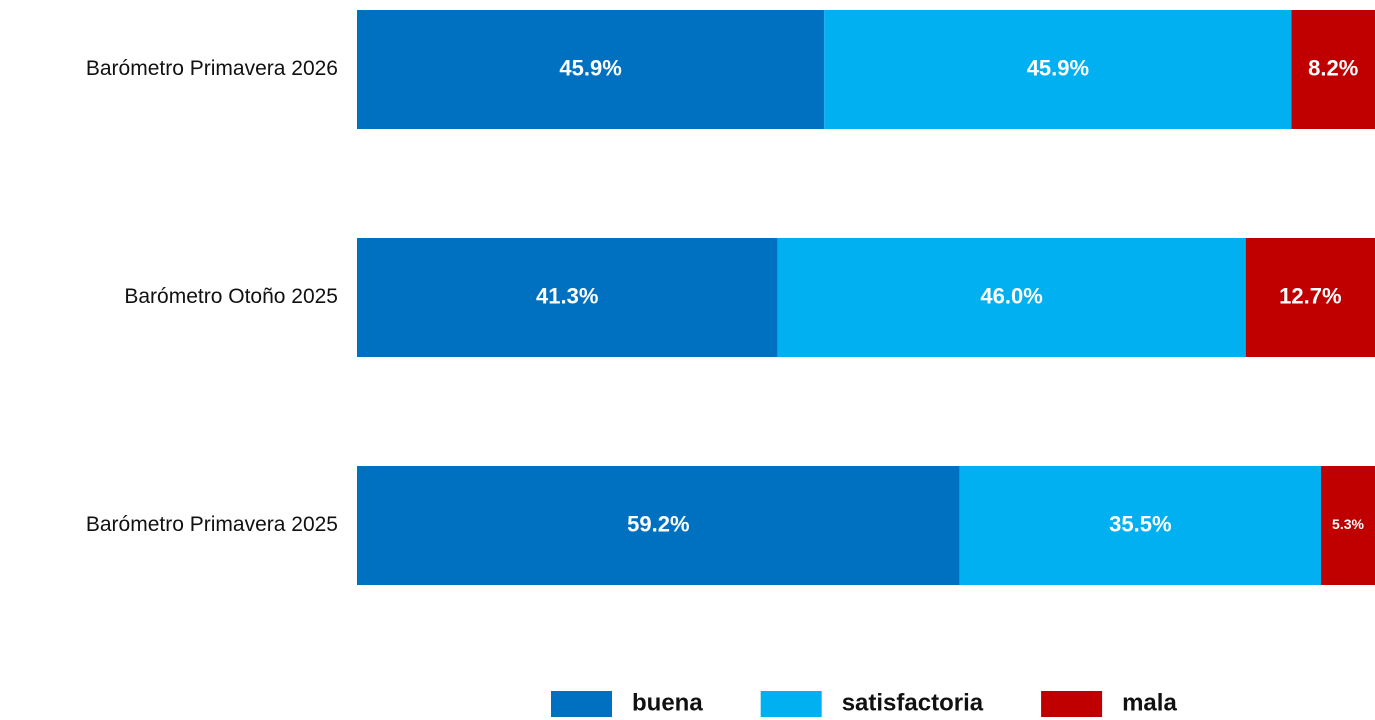 The width and height of the screenshot is (1375, 720). I want to click on legend-label: buena, so click(667, 702).